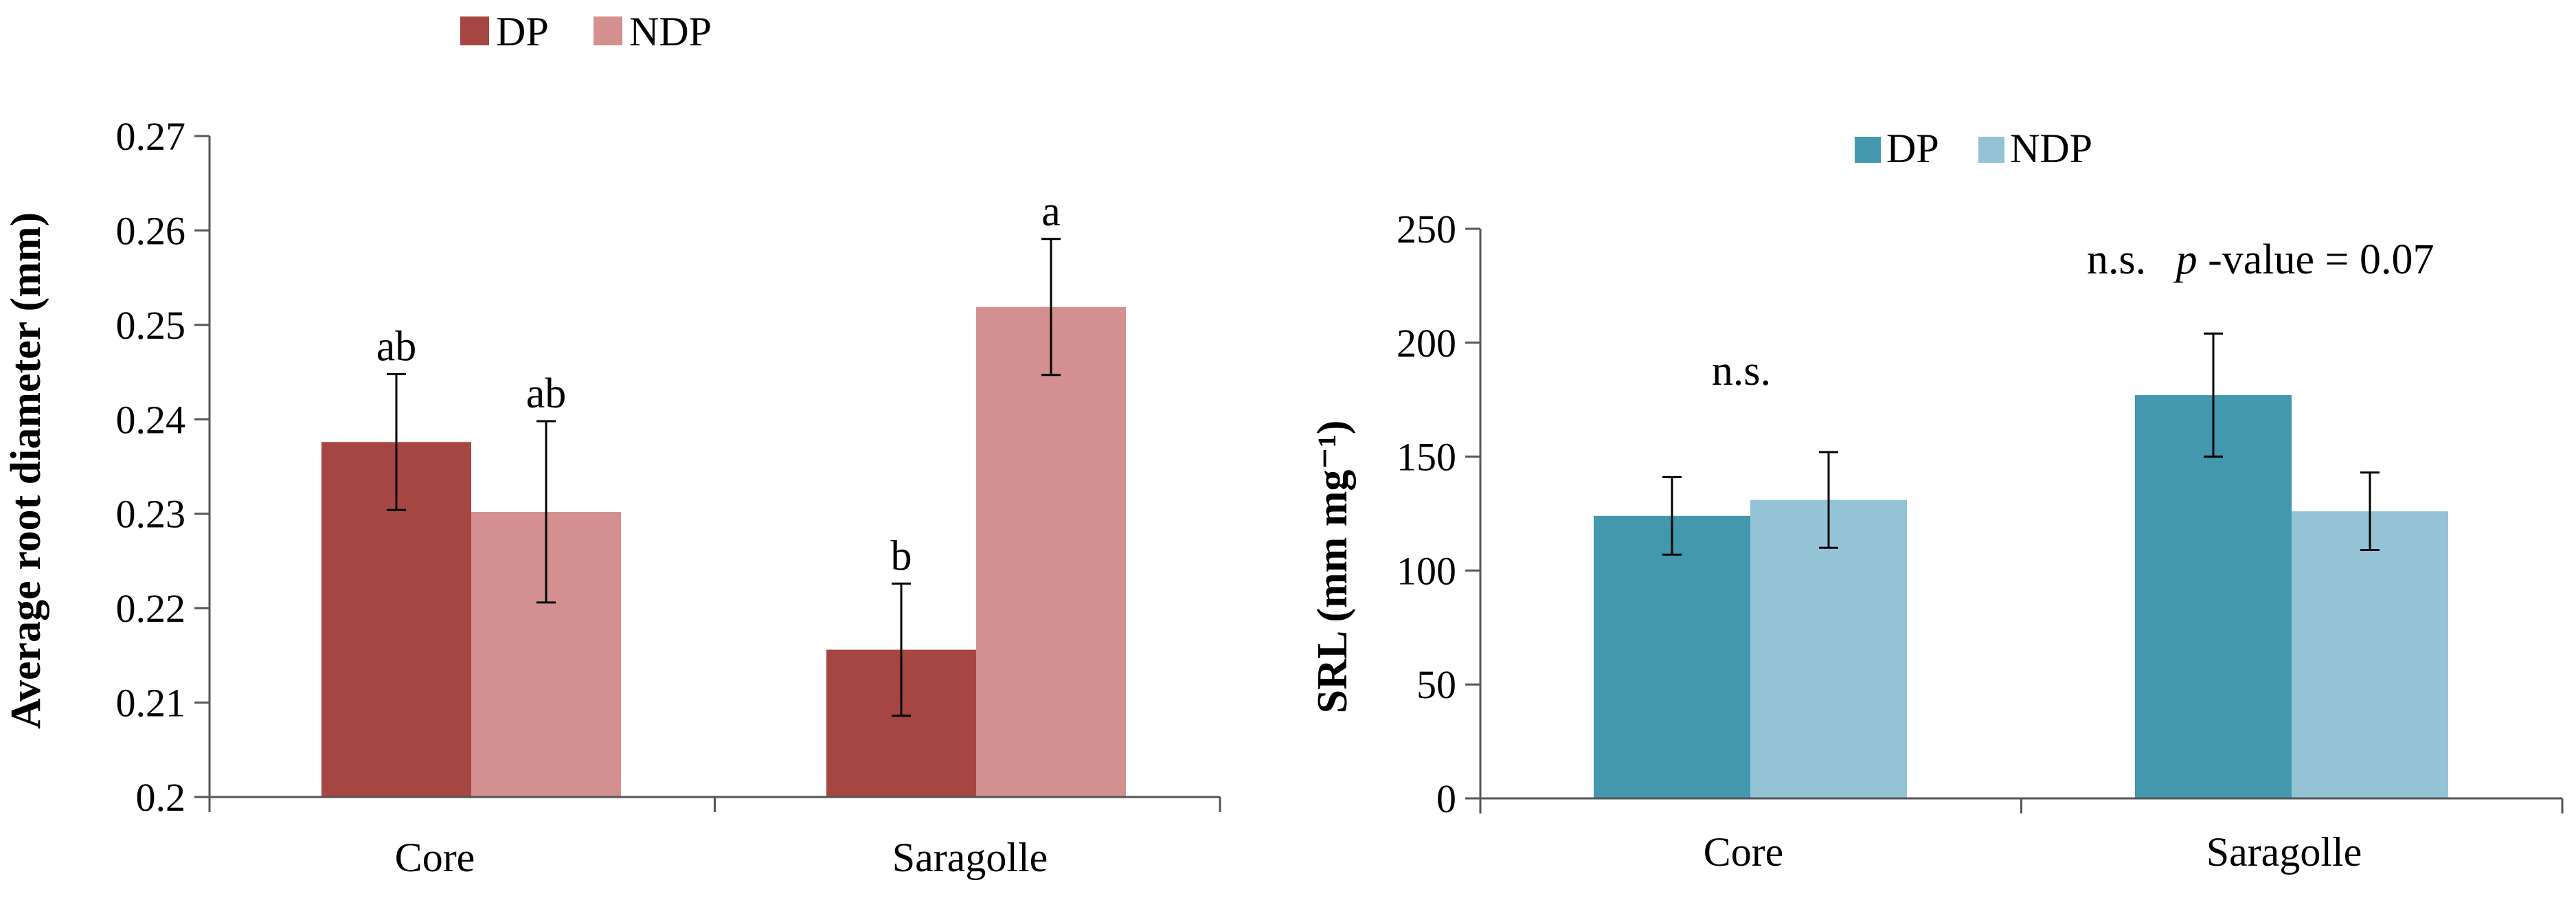 The image size is (2576, 898). What do you see at coordinates (161, 797) in the screenshot?
I see `left-y-tick-label: 0.2` at bounding box center [161, 797].